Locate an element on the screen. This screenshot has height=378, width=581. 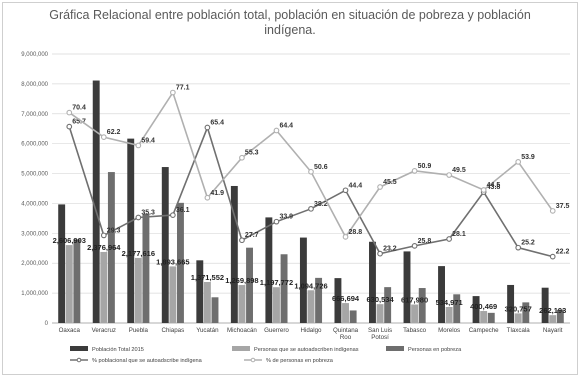
point-label: 25.2 is located at coordinates (528, 243).